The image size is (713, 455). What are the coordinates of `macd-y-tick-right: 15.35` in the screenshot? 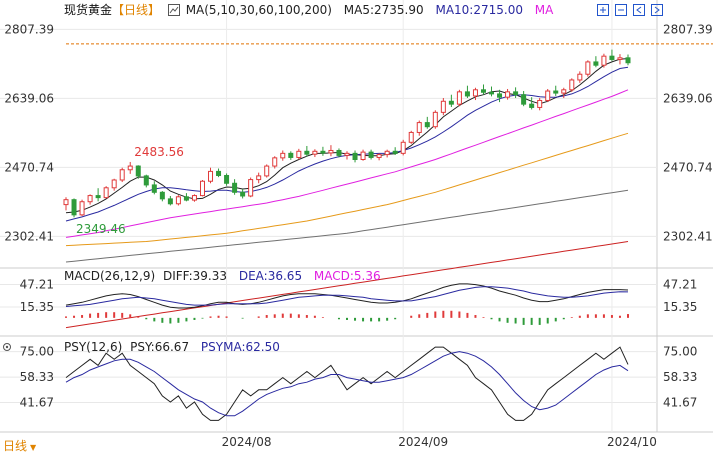 It's located at (680, 307).